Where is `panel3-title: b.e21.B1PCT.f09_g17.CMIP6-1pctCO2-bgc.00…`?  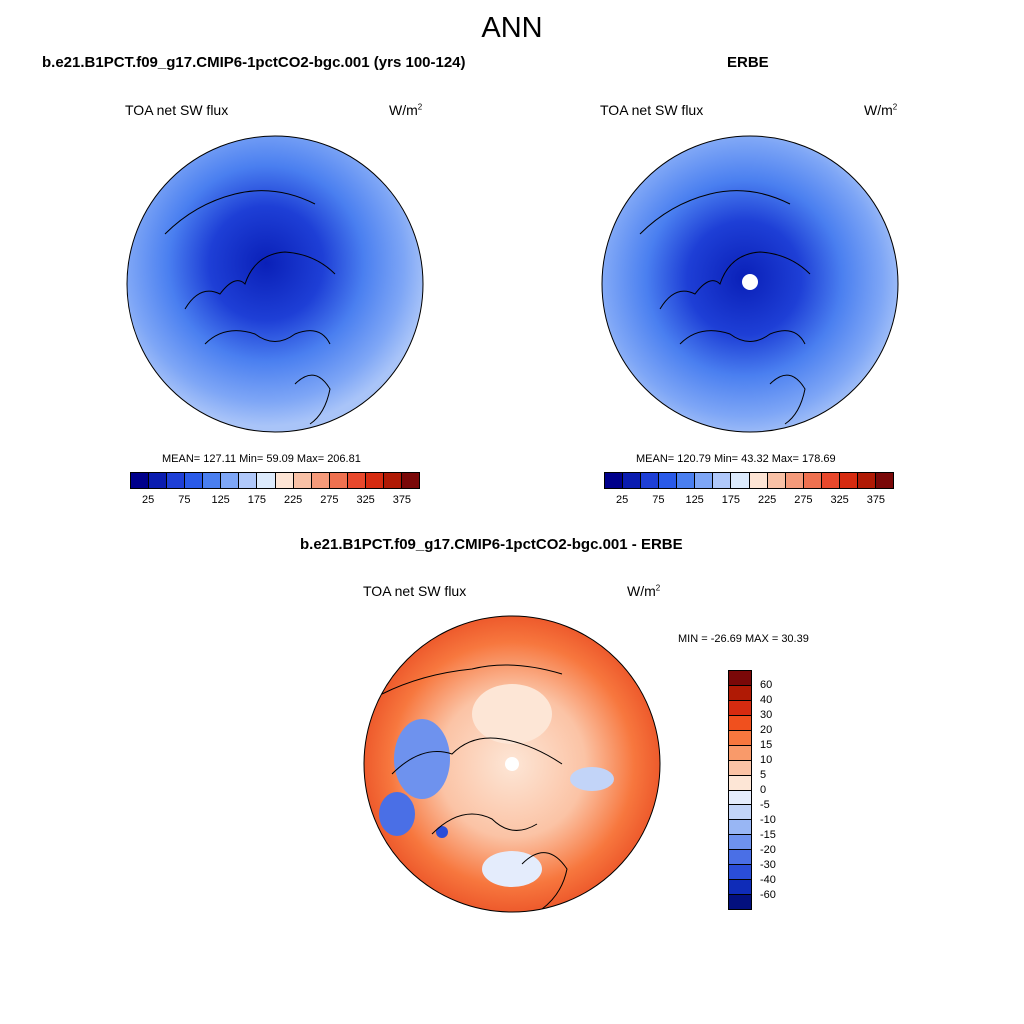 panel3-title: b.e21.B1PCT.f09_g17.CMIP6-1pctCO2-bgc.00… is located at coordinates (491, 544).